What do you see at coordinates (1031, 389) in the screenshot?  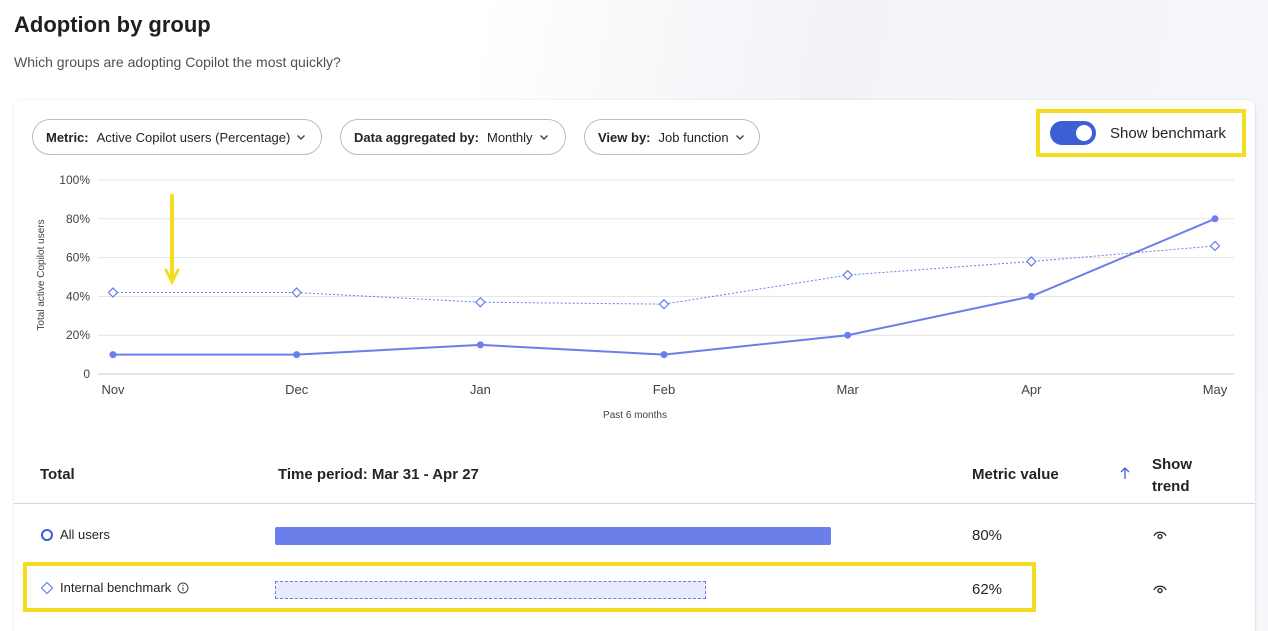 I see `x-tick-label: Apr` at bounding box center [1031, 389].